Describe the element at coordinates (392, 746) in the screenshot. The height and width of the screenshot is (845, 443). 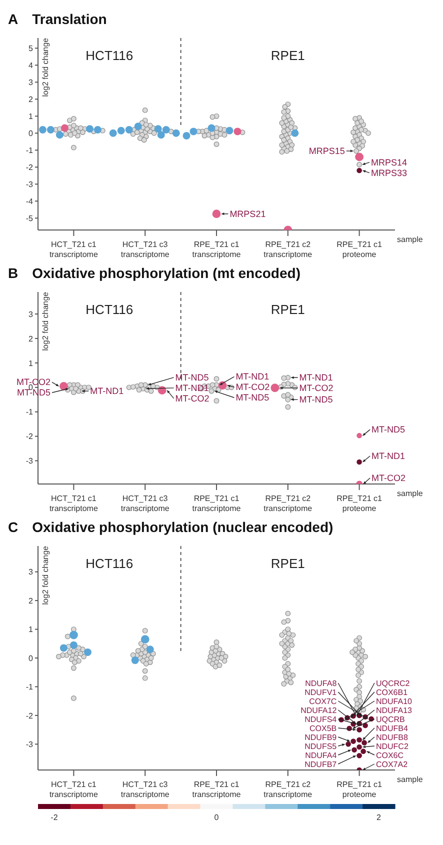
I see `annotation: NDUFC2` at that location.